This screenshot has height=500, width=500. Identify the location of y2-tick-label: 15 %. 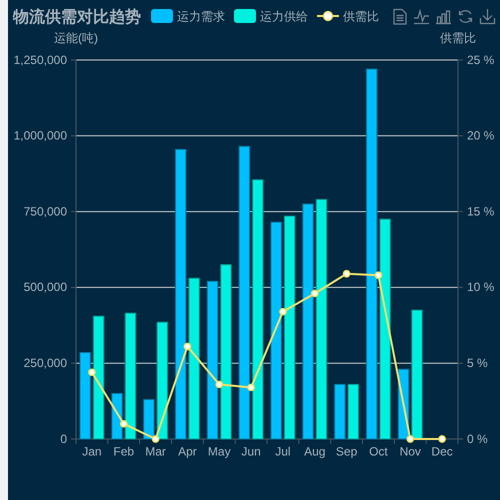
(481, 211).